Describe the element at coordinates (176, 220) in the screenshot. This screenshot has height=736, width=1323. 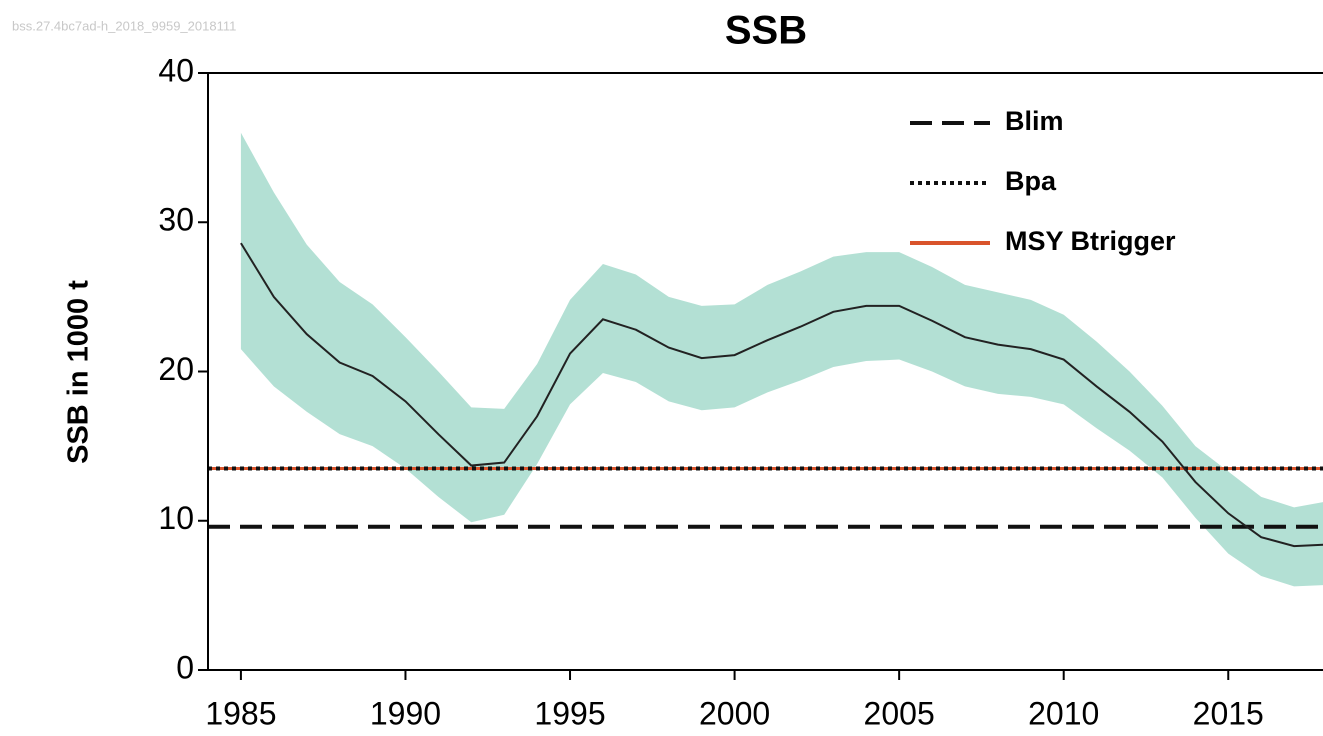
I see `y-tick-label: 30` at that location.